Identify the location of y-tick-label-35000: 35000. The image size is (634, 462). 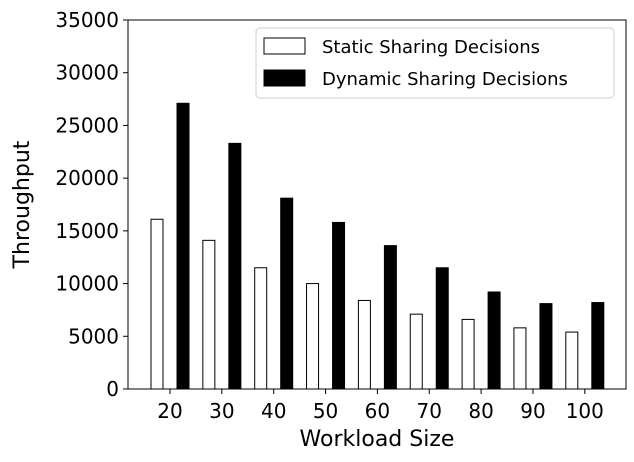
(87, 20).